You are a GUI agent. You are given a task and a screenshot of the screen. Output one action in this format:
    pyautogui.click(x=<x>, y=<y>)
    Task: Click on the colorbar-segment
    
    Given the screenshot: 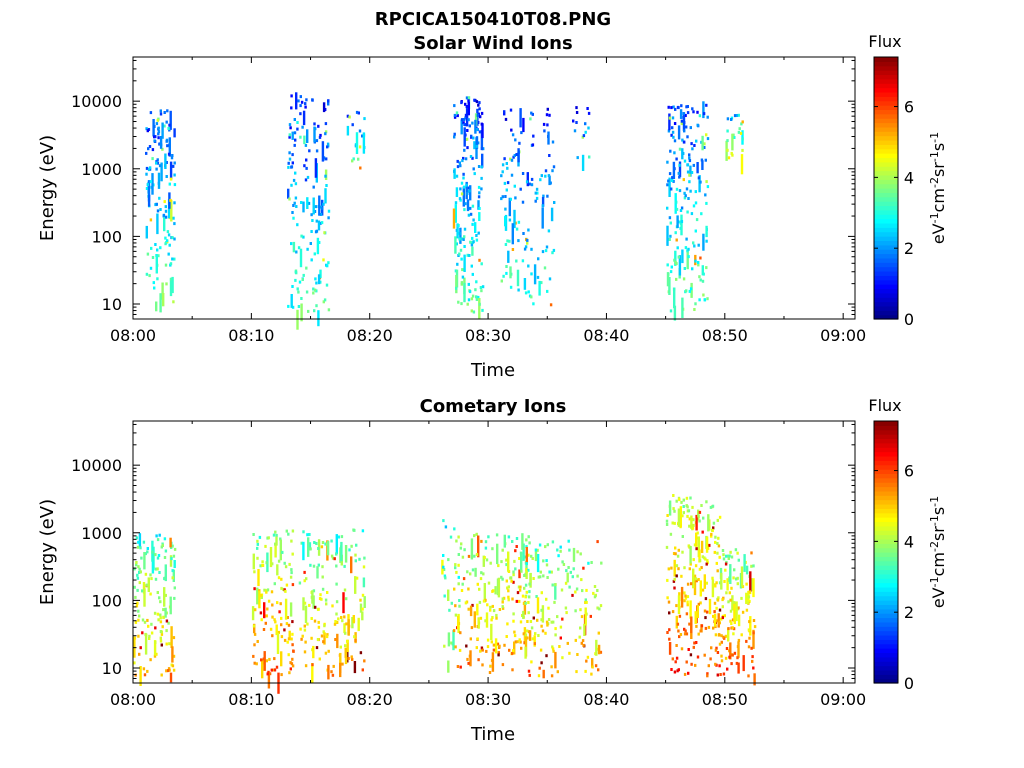 What is the action you would take?
    pyautogui.click(x=886, y=247)
    